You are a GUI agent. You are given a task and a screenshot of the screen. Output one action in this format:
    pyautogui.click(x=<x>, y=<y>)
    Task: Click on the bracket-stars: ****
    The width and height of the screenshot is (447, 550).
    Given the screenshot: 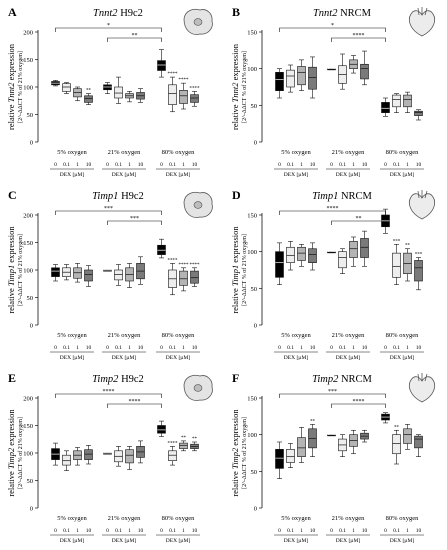 What is the action you would take?
    pyautogui.click(x=359, y=402)
    